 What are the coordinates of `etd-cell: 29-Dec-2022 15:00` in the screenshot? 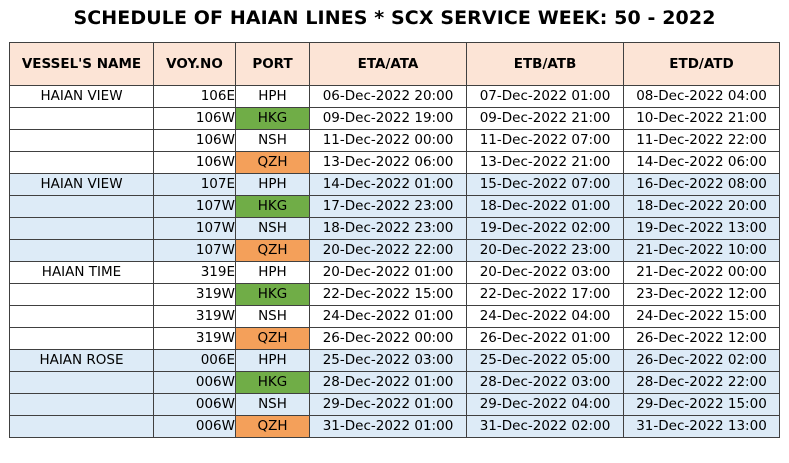 It's located at (701, 404).